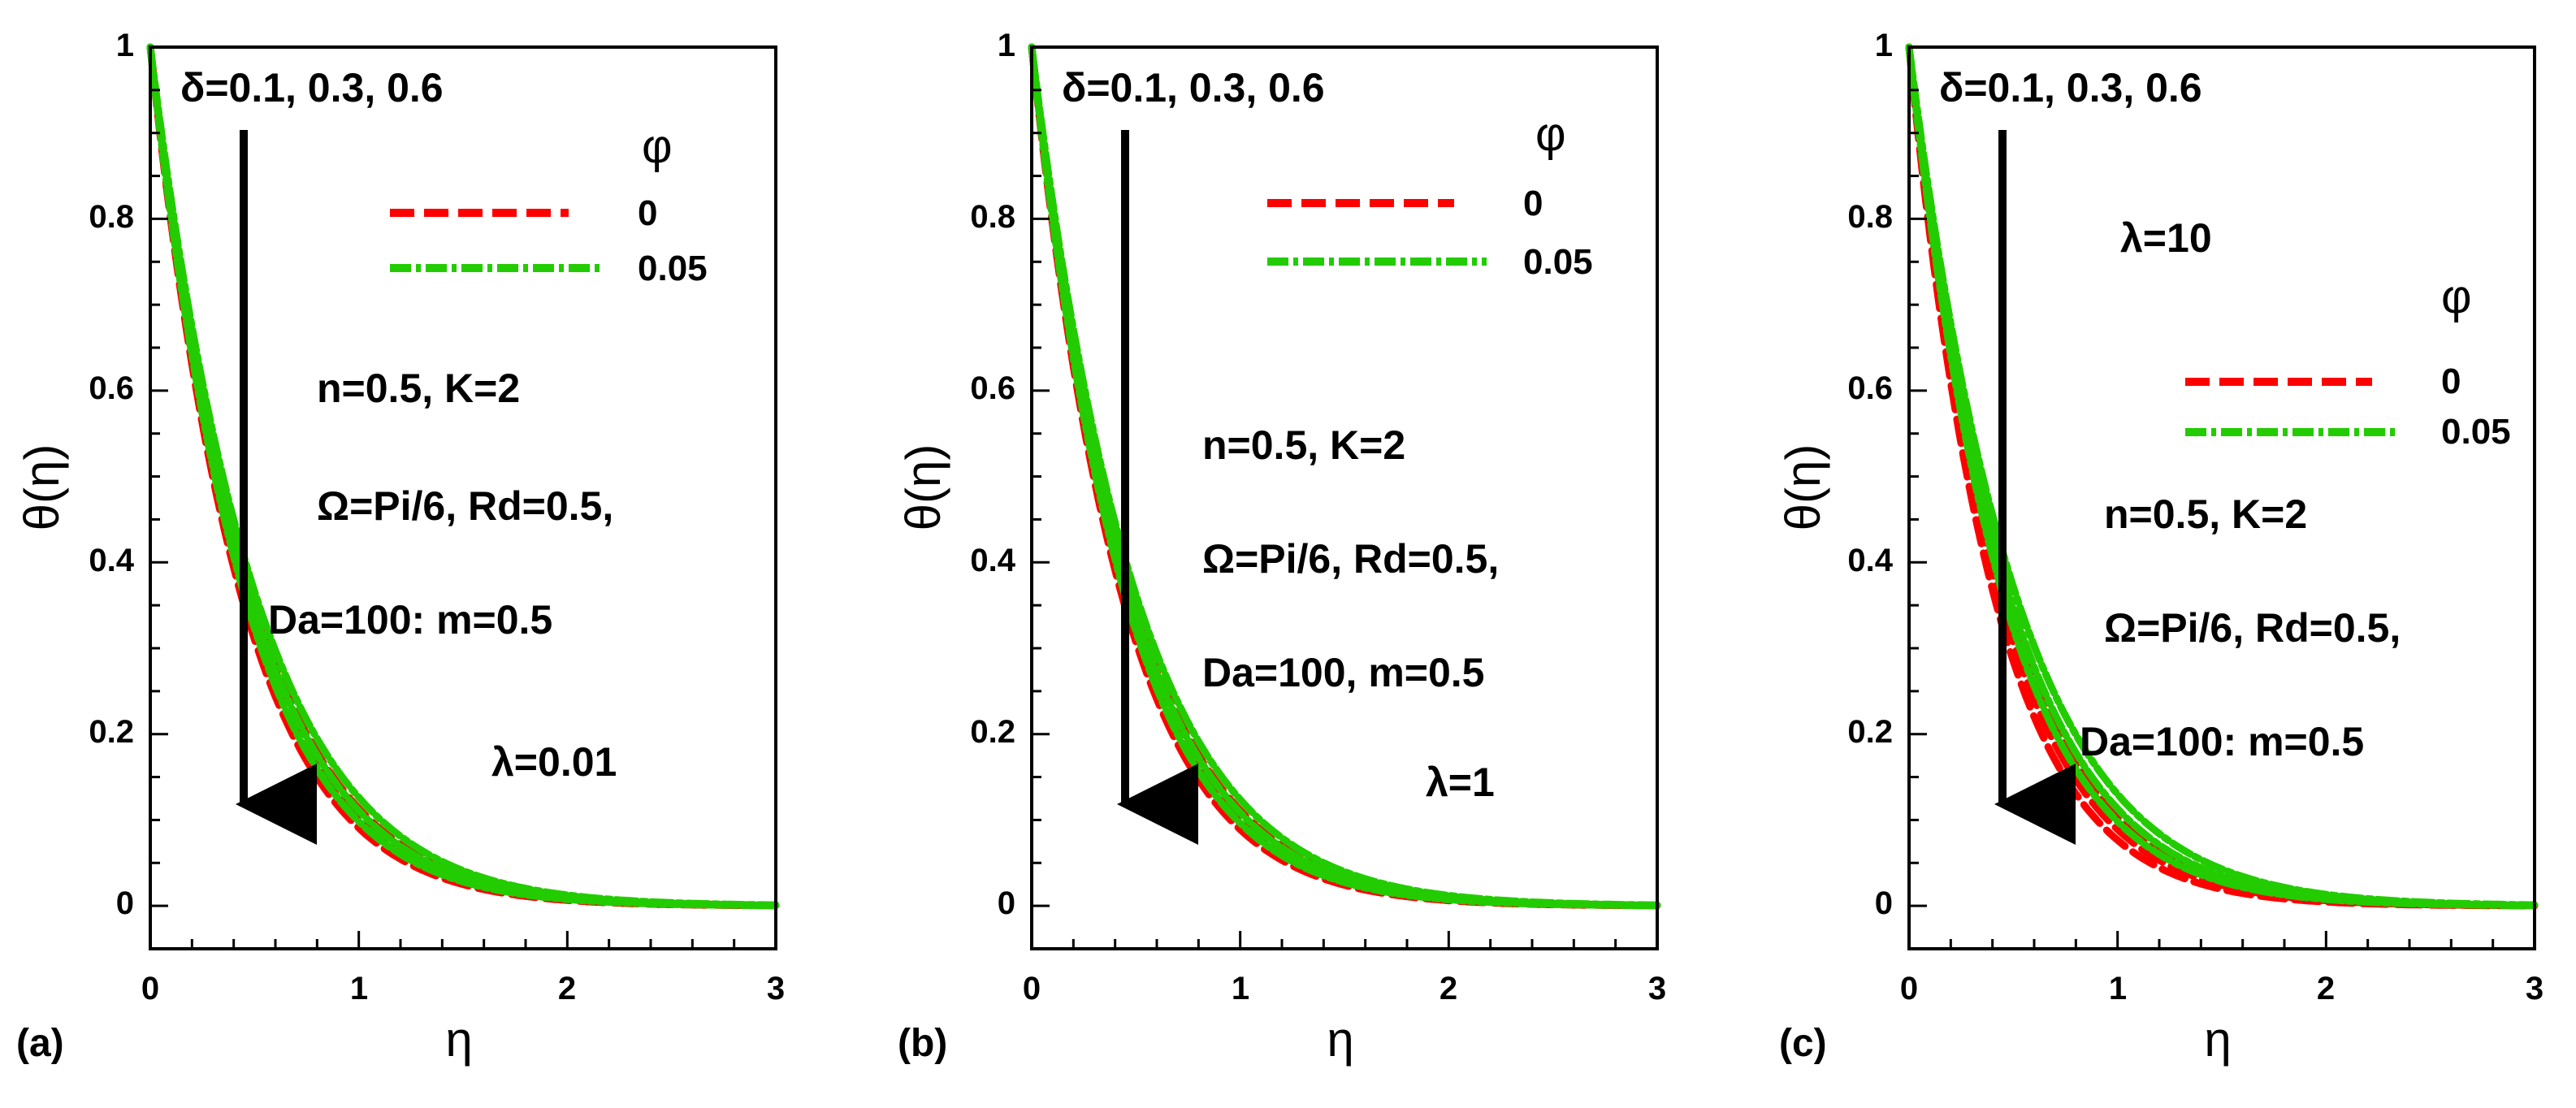  Describe the element at coordinates (2252, 628) in the screenshot. I see `params-annotation-2-c: Ω=Pi/6, Rd=0.5,` at that location.